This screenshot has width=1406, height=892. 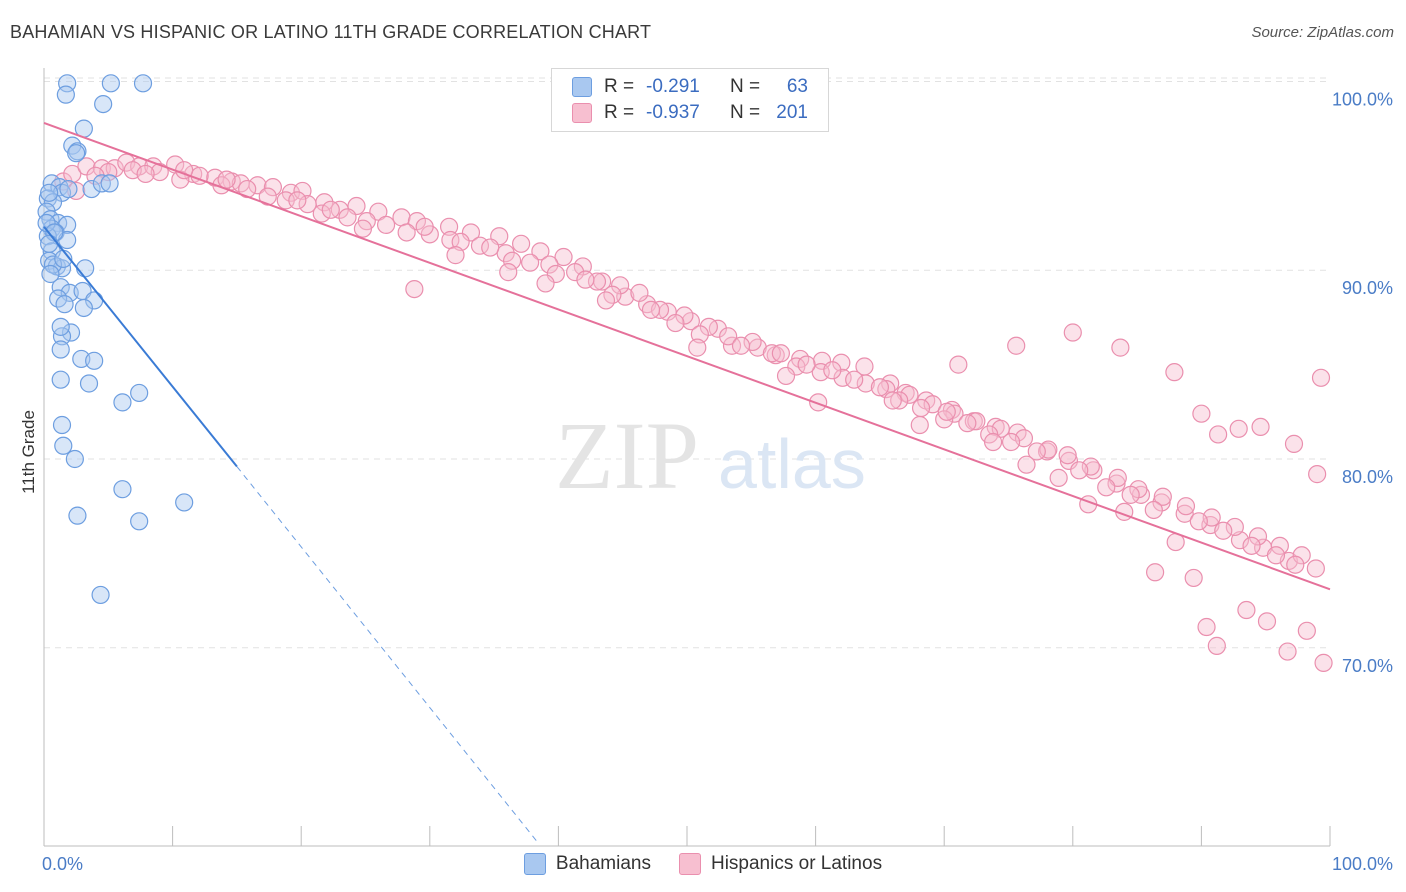 What do you see at coordinates (28, 452) in the screenshot?
I see `y-axis-label: 11th Grade` at bounding box center [28, 452].